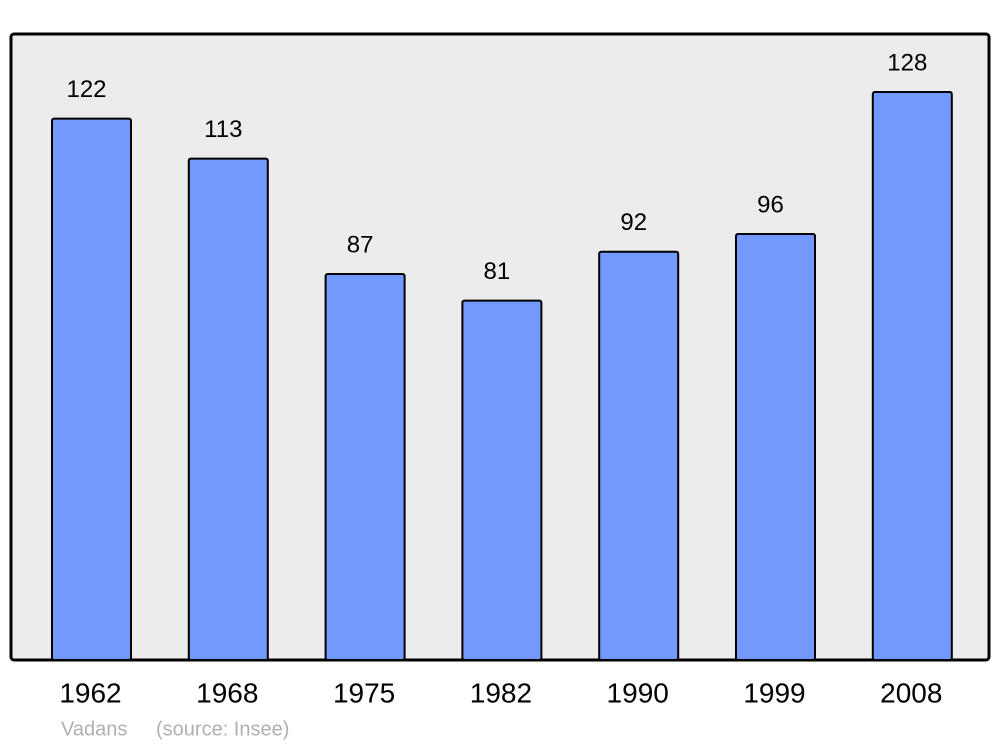 The height and width of the screenshot is (747, 1000). I want to click on source: (source: Insee), so click(222, 729).